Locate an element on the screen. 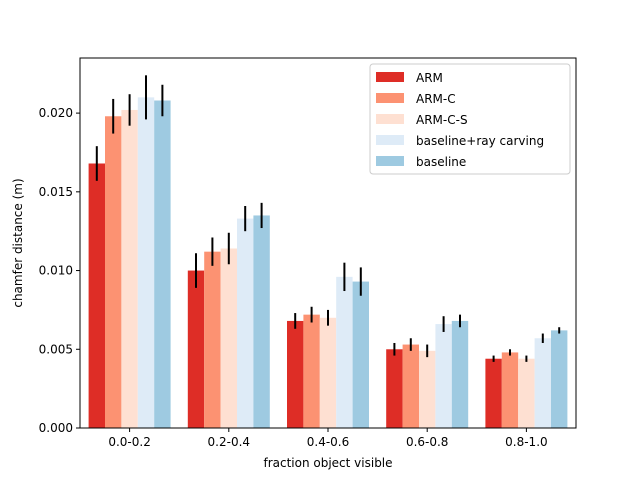 The height and width of the screenshot is (480, 640). y-tick-label: 0.020 is located at coordinates (56, 113).